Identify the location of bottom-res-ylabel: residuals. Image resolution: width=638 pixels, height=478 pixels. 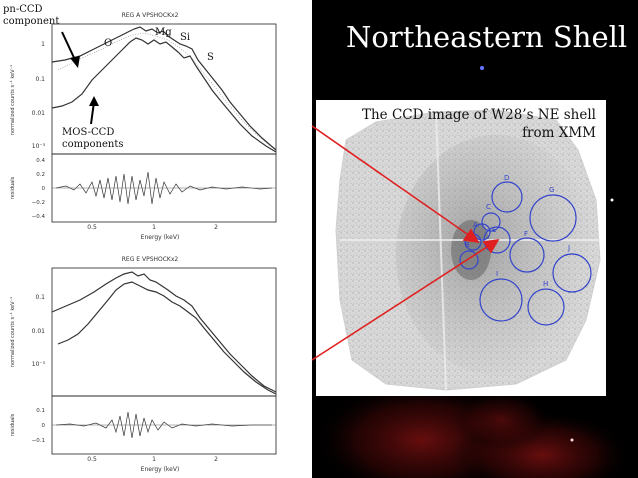
(13, 424).